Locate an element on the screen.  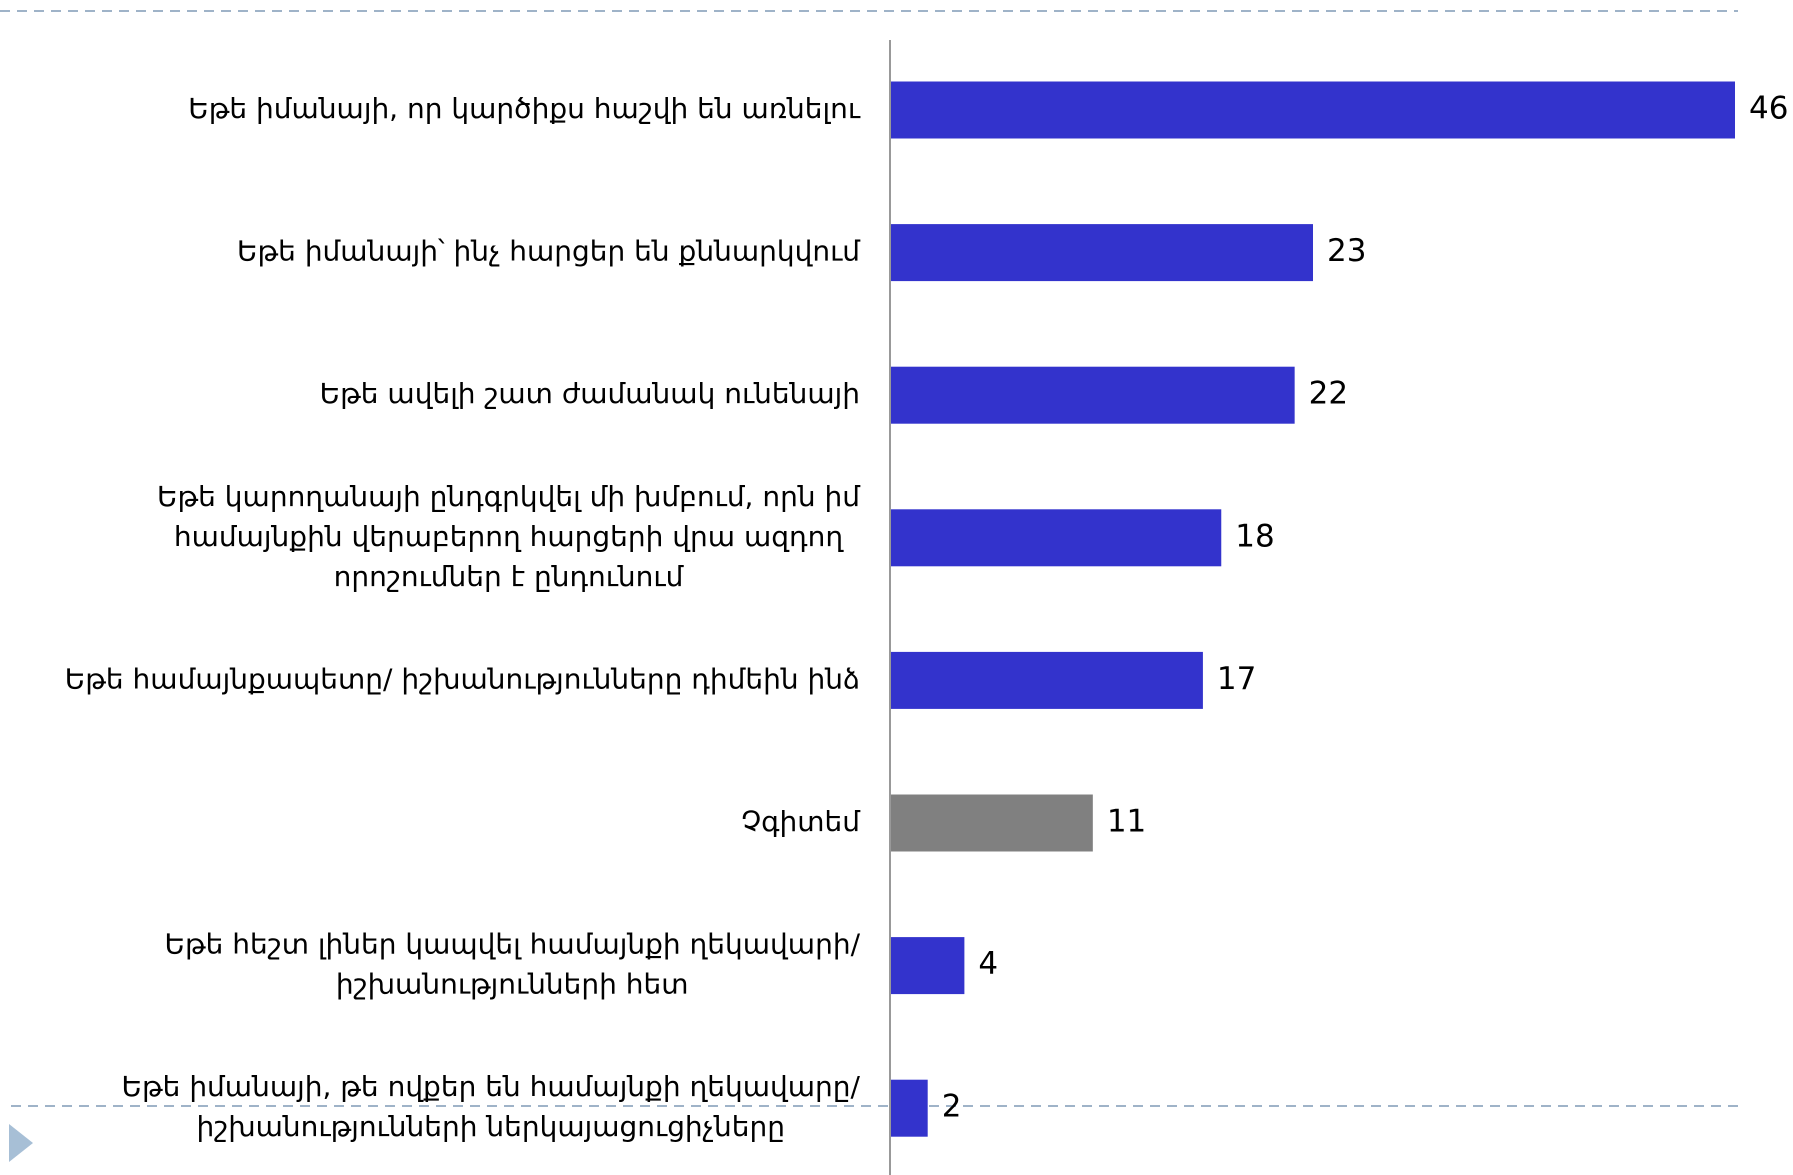
value-label: 46 is located at coordinates (1768, 109).